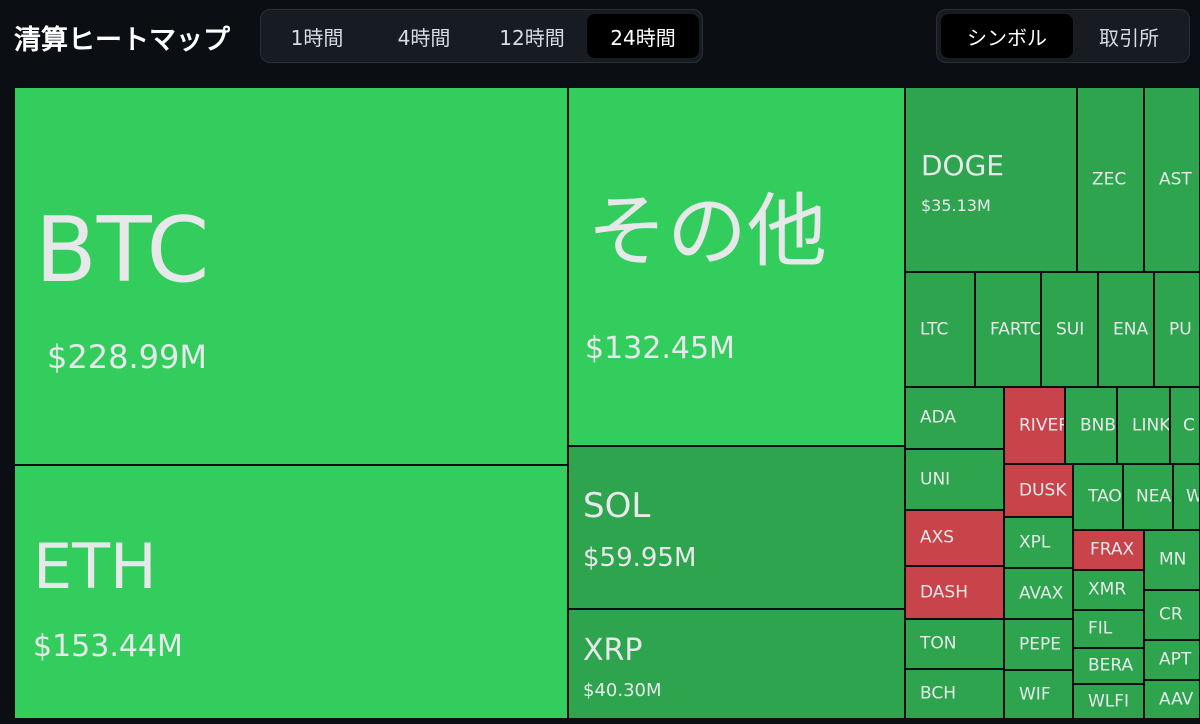 Image resolution: width=1200 pixels, height=724 pixels. I want to click on tile-zec: ZEC, so click(1110, 179).